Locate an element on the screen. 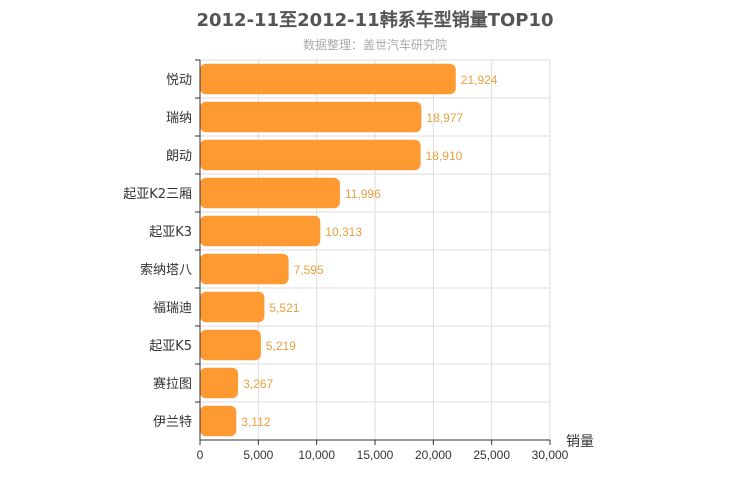 The height and width of the screenshot is (500, 750). chart-title: 2012-11至2012-11韩系车型销量TOP10 is located at coordinates (375, 20).